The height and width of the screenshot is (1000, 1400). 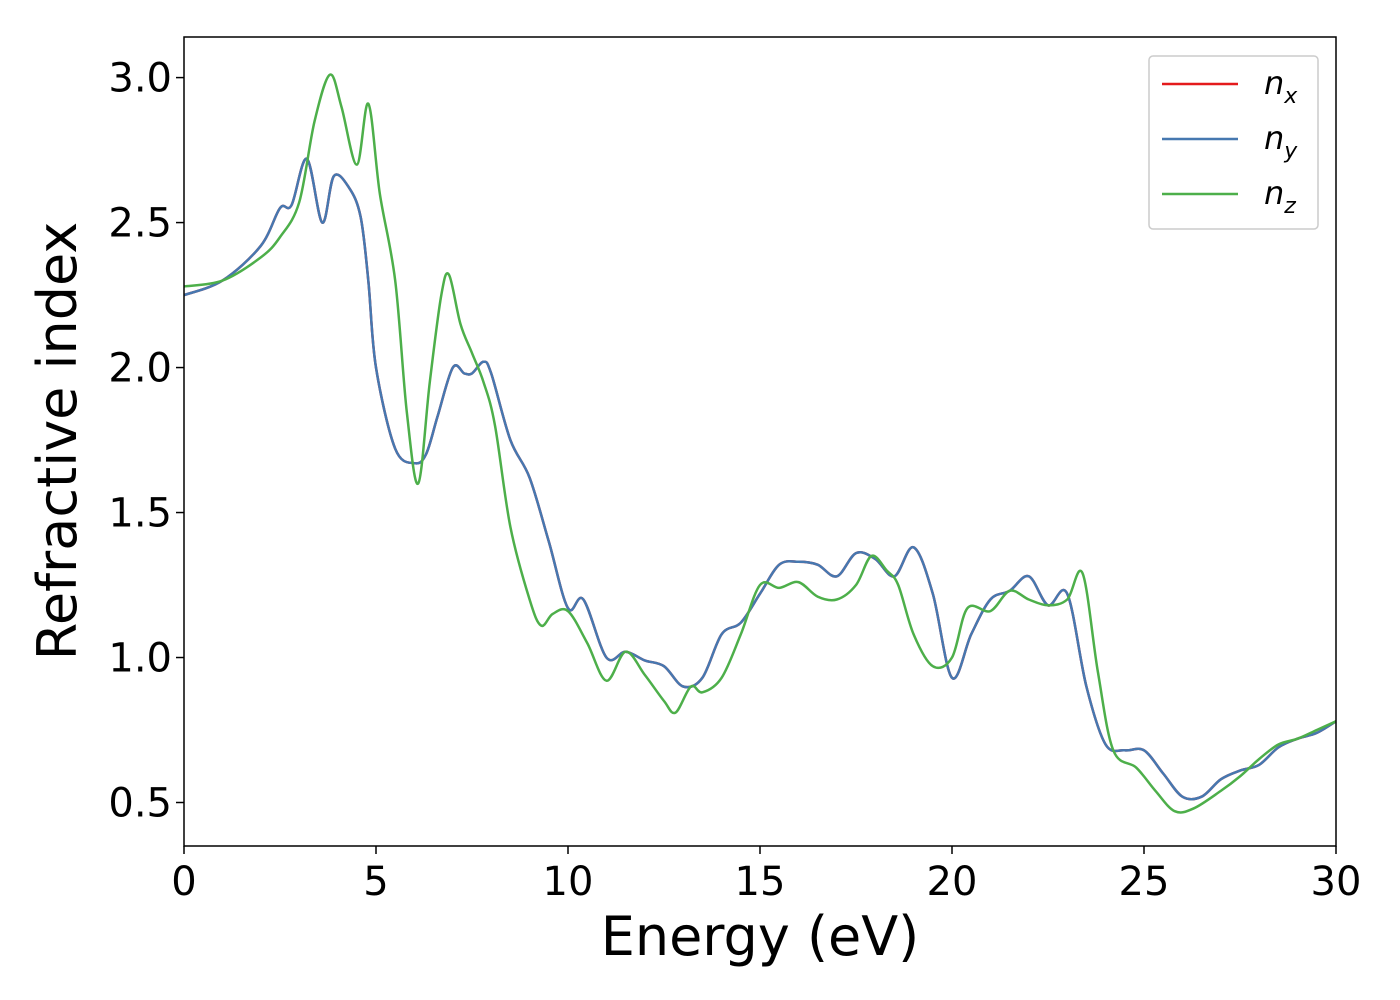 I want to click on x-tick-label: 30, so click(x=1336, y=882).